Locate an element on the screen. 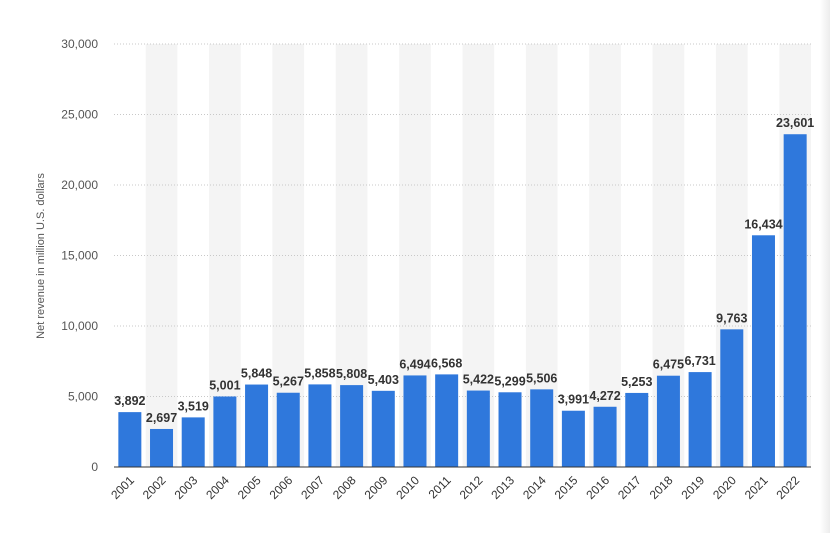 The image size is (830, 533). bar-2020 is located at coordinates (732, 398).